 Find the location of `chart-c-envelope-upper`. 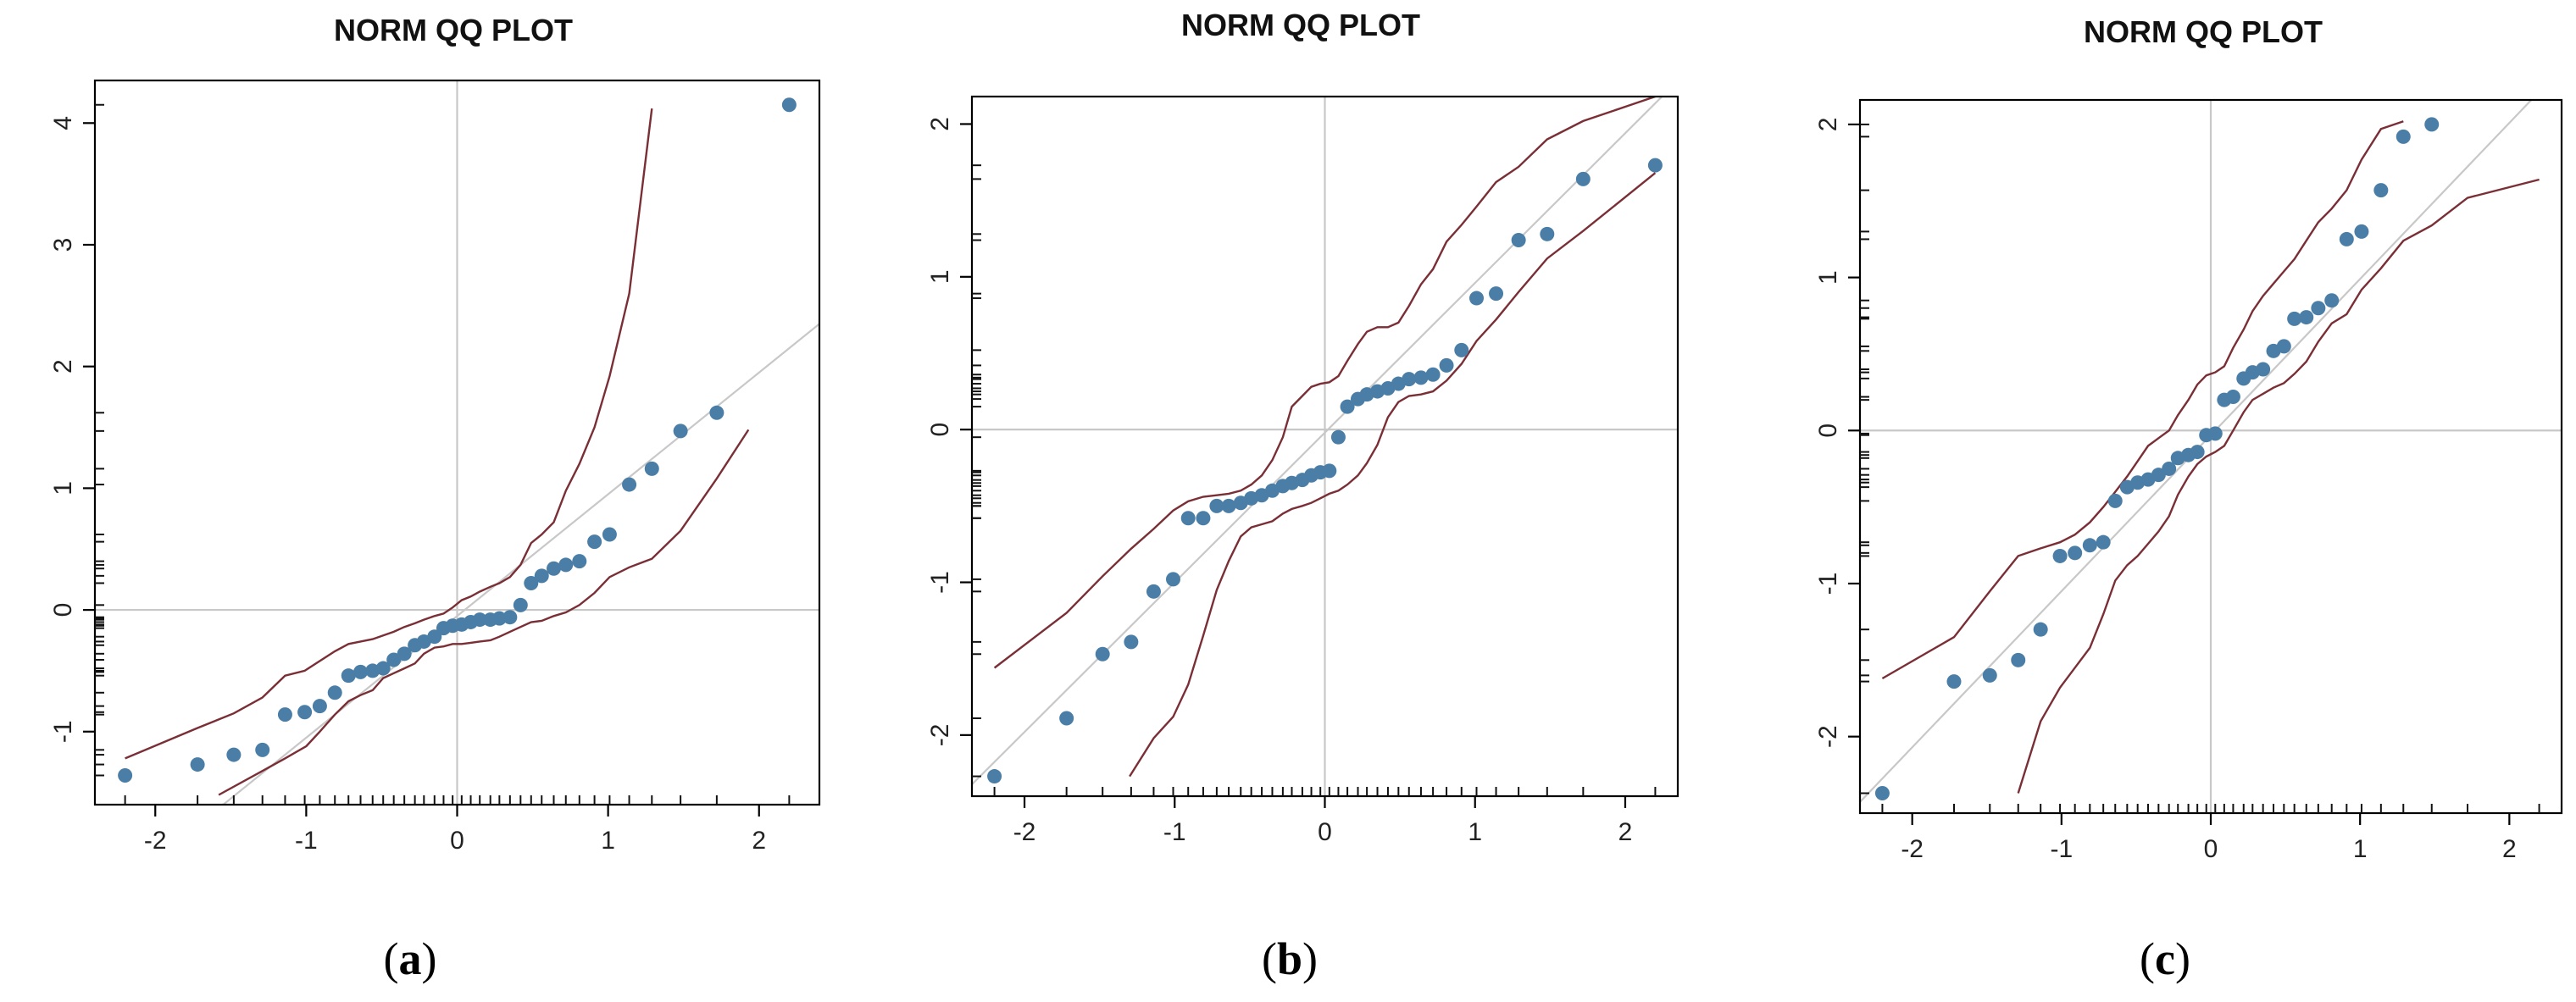

chart-c-envelope-upper is located at coordinates (2142, 400).